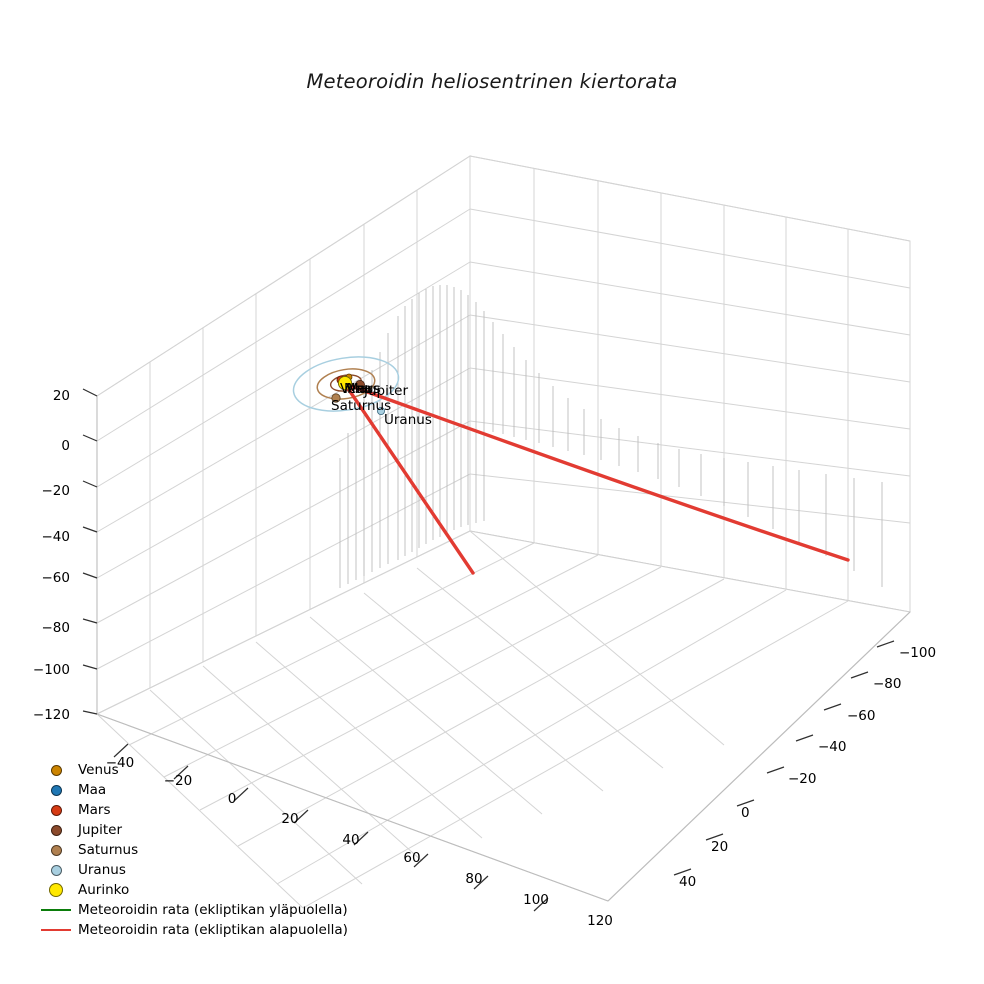  What do you see at coordinates (474, 879) in the screenshot?
I see `x-axis-tick-label: 80` at bounding box center [474, 879].